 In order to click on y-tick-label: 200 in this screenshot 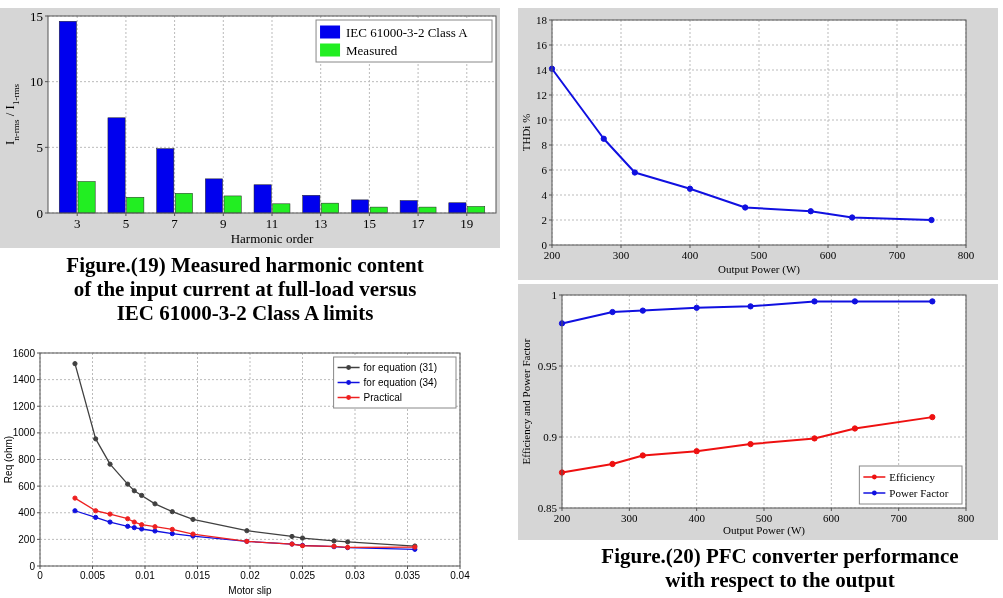, I will do `click(27, 539)`.